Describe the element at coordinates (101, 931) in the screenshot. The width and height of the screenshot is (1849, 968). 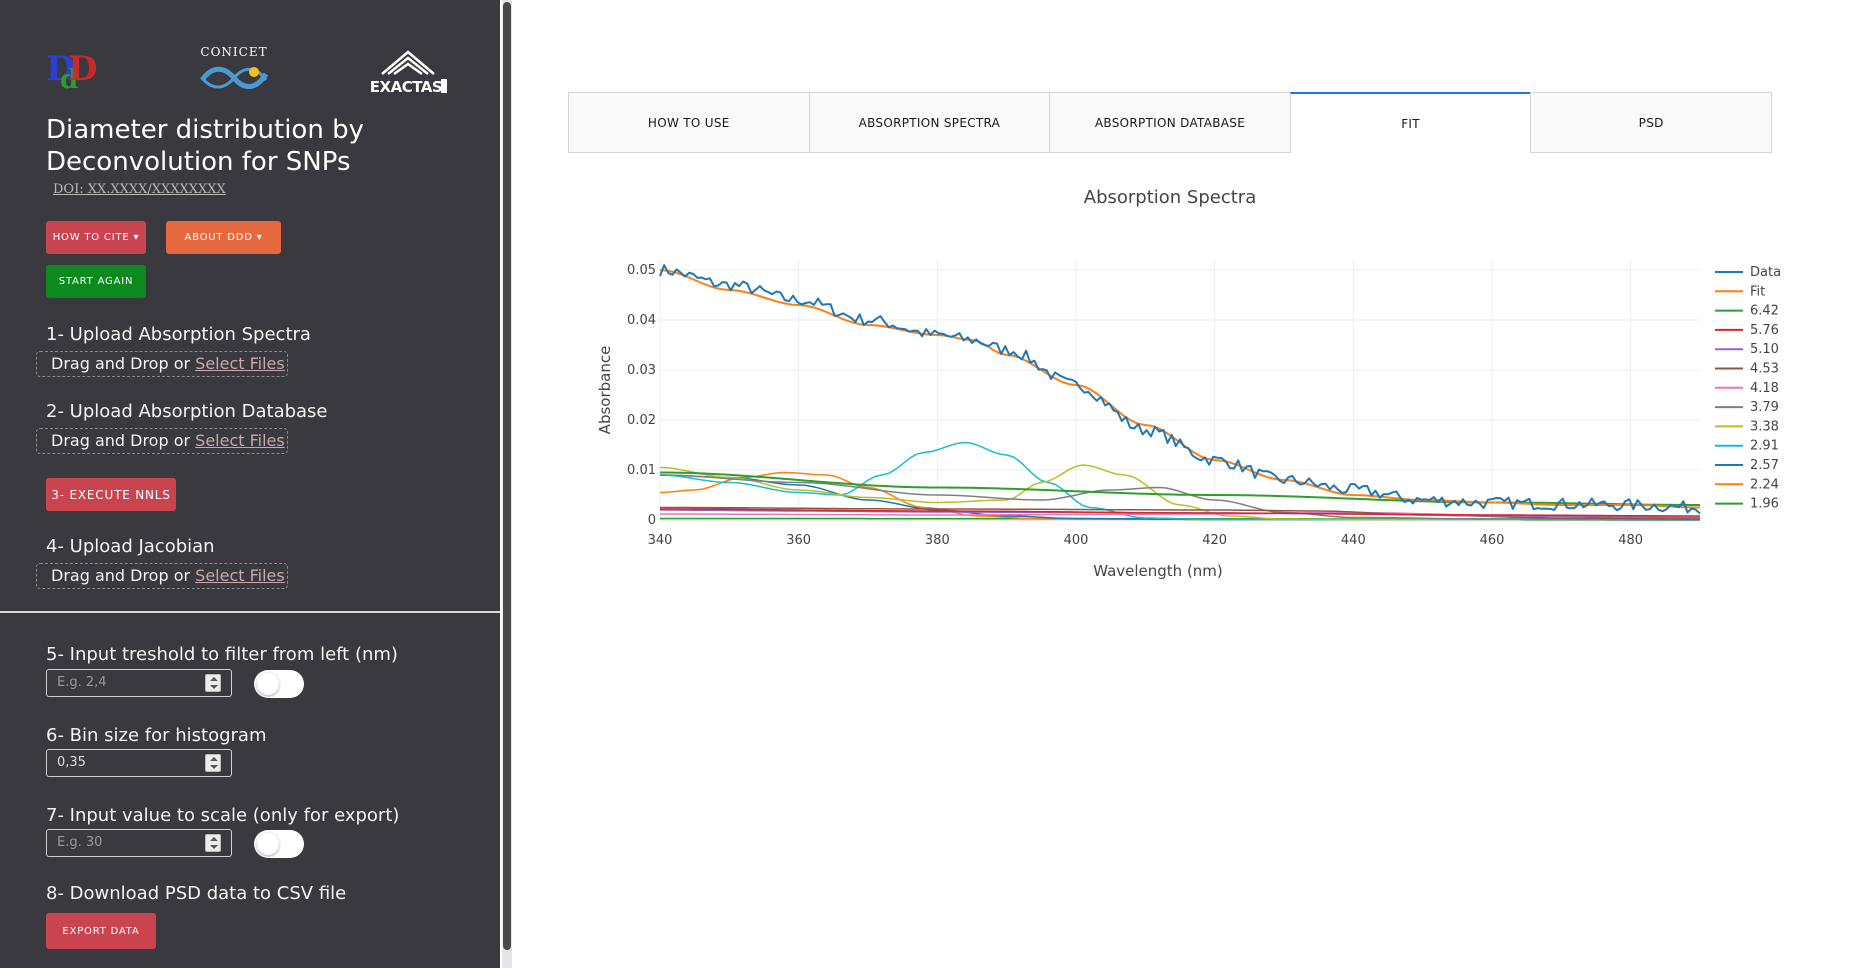
I see `export-data-button: EXPORT DATA` at that location.